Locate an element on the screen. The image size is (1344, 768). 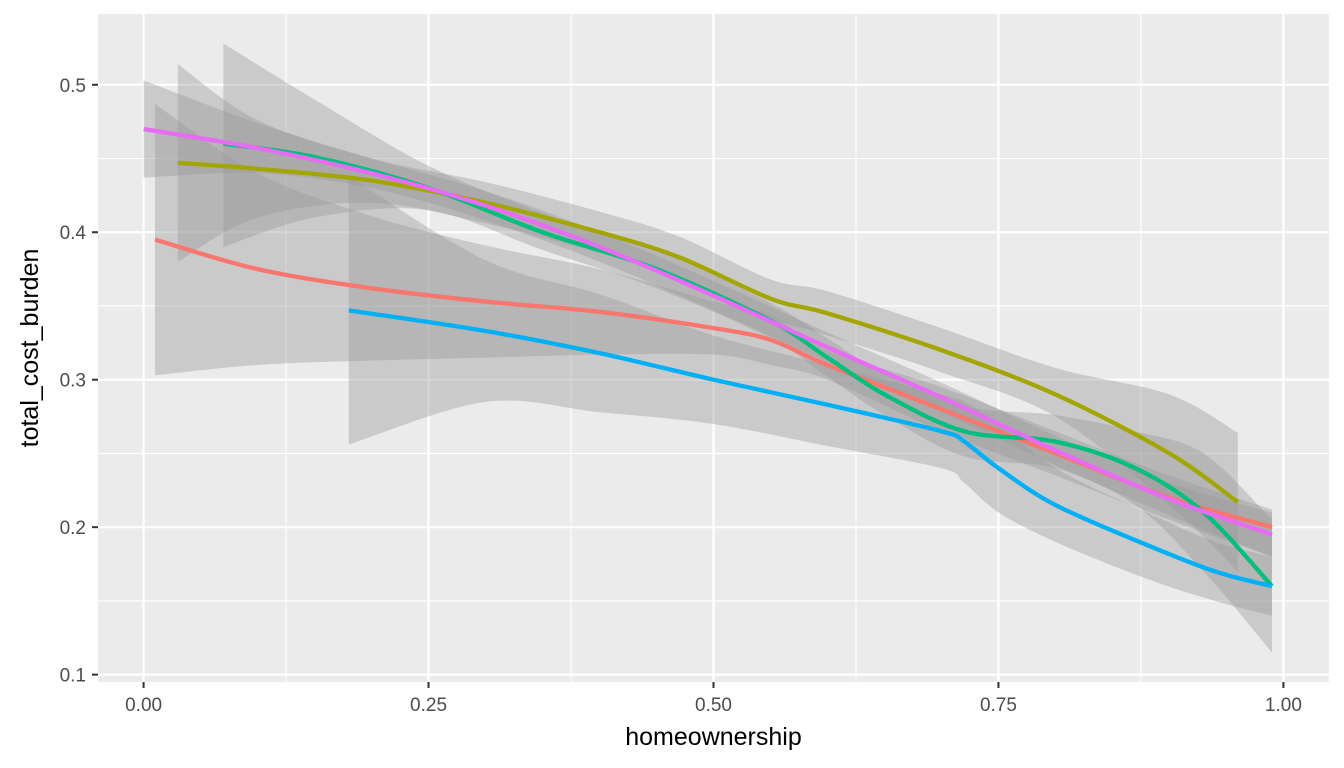
y-tick-label: 0.3 is located at coordinates (73, 381).